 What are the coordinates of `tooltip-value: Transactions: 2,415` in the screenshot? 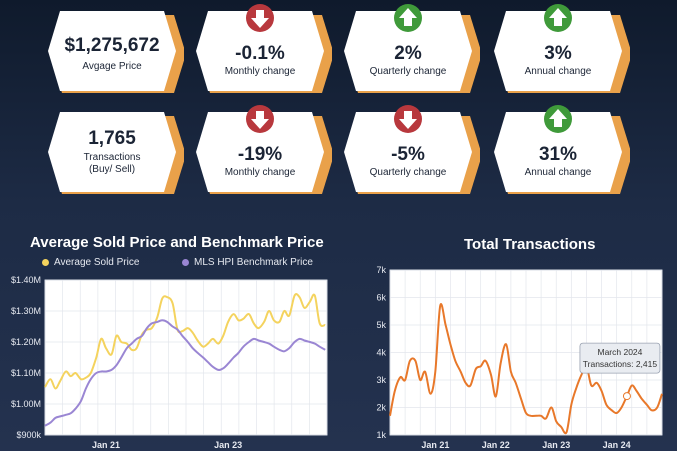 It's located at (620, 364).